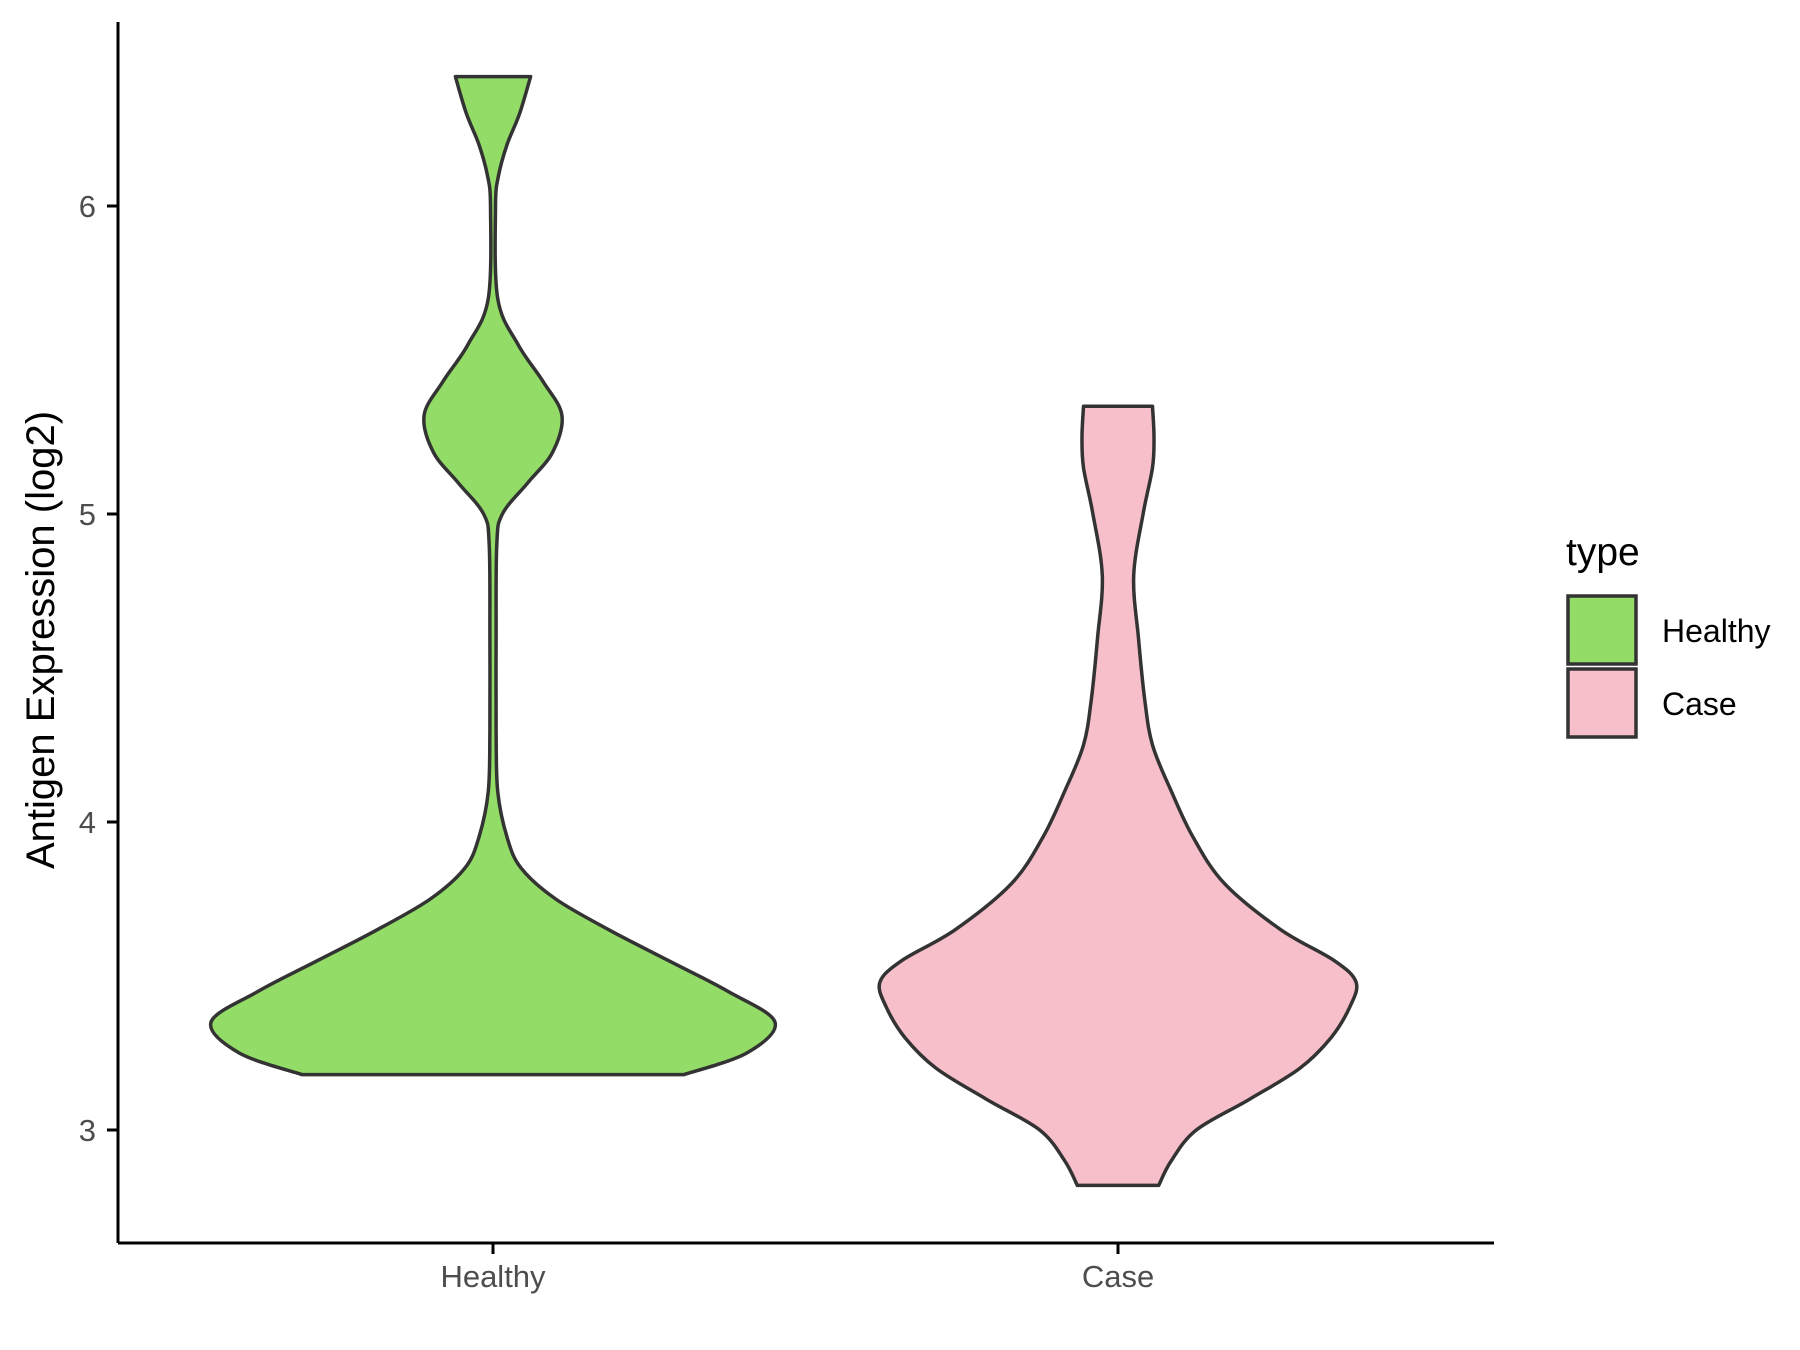 The width and height of the screenshot is (1800, 1350). I want to click on legend-key-healthy, so click(1602, 630).